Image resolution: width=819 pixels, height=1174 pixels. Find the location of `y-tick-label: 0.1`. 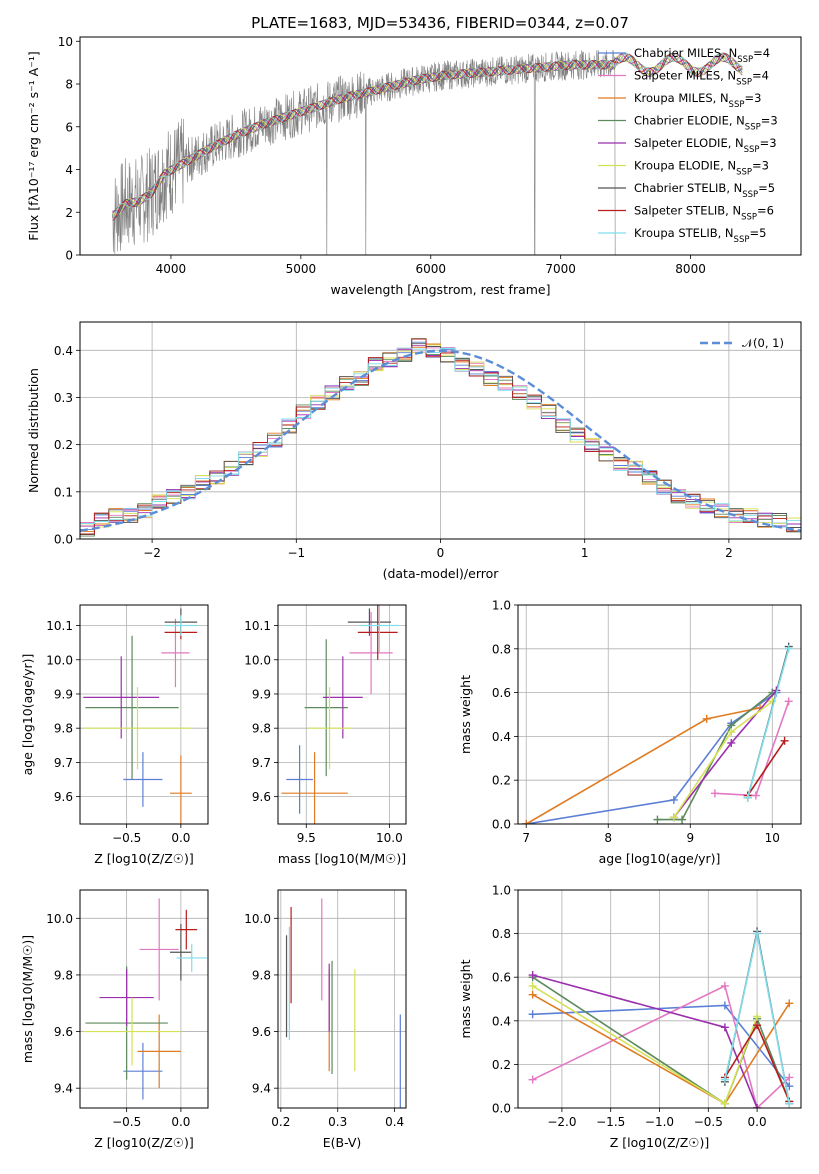

y-tick-label: 0.1 is located at coordinates (63, 492).